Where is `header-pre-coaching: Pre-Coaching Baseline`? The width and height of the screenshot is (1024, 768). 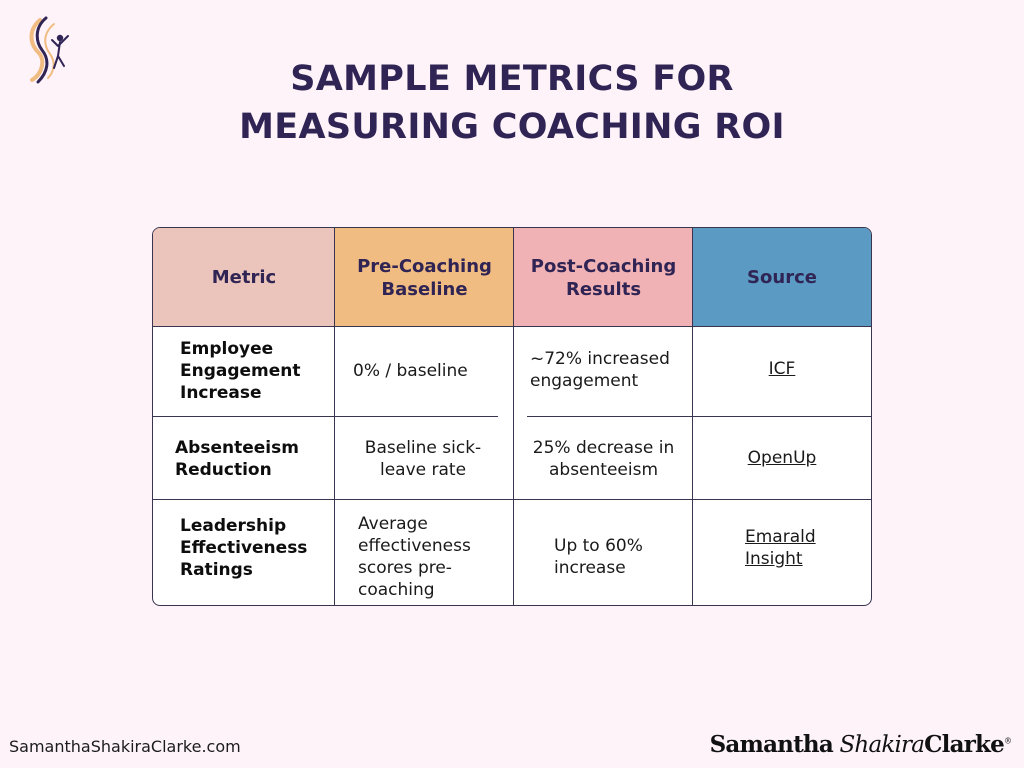
header-pre-coaching: Pre-Coaching Baseline is located at coordinates (424, 277).